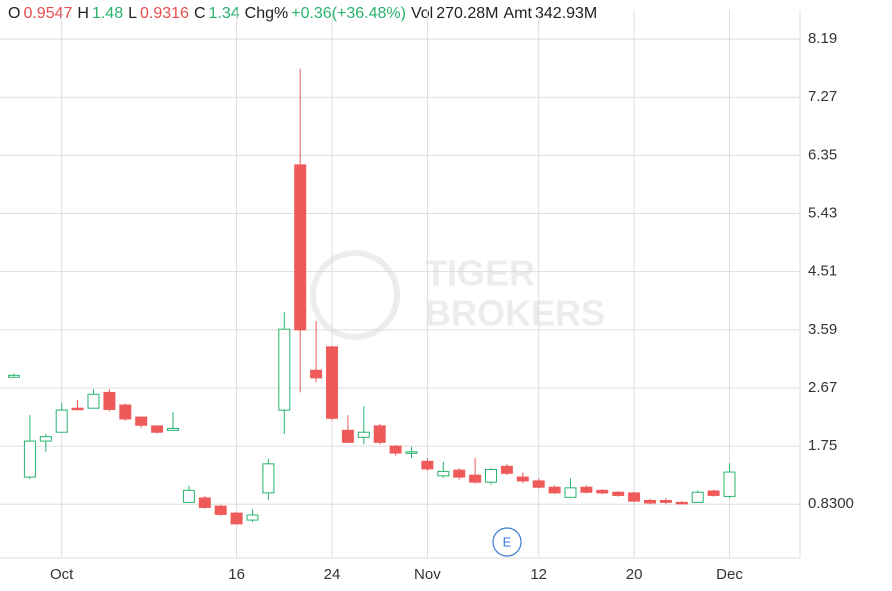  Describe the element at coordinates (822, 96) in the screenshot. I see `y-tick-label: 7.27` at that location.